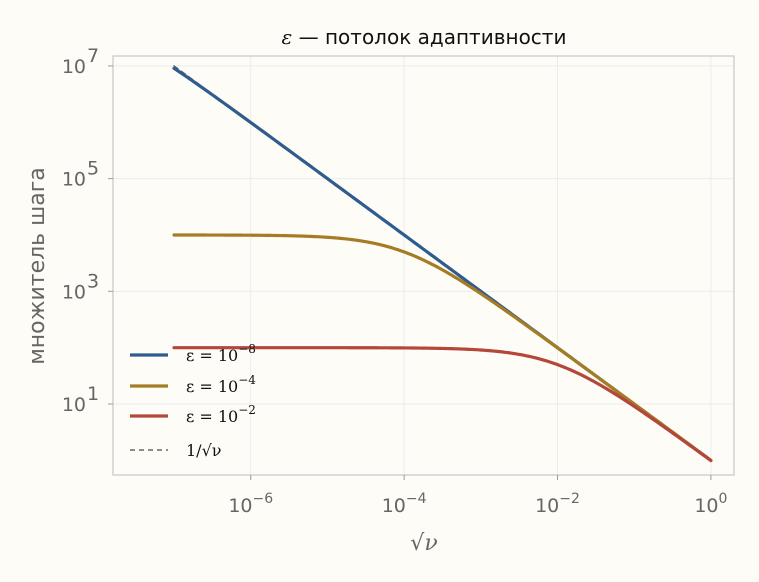 Image resolution: width=759 pixels, height=582 pixels. I want to click on x-tick-label: 10⁻⁴, so click(404, 504).